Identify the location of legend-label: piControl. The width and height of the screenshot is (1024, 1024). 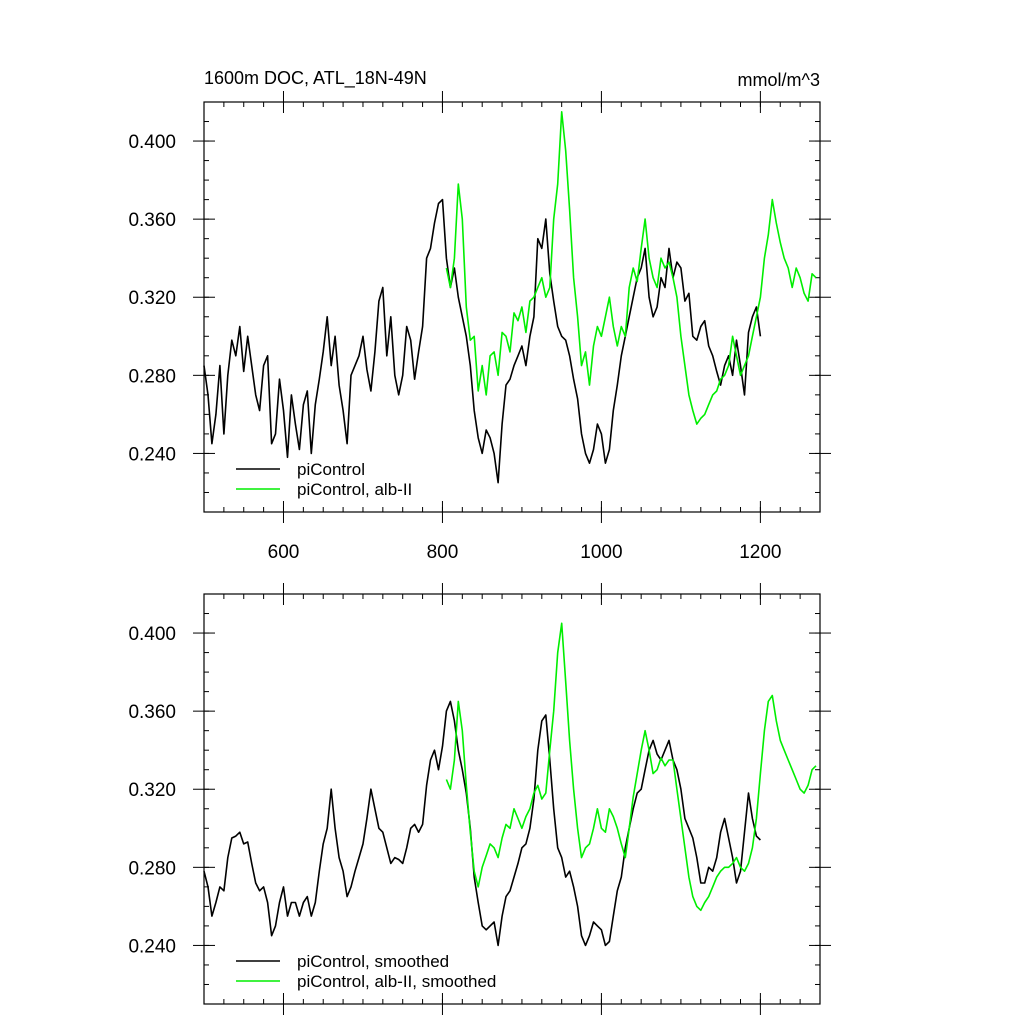
(331, 469).